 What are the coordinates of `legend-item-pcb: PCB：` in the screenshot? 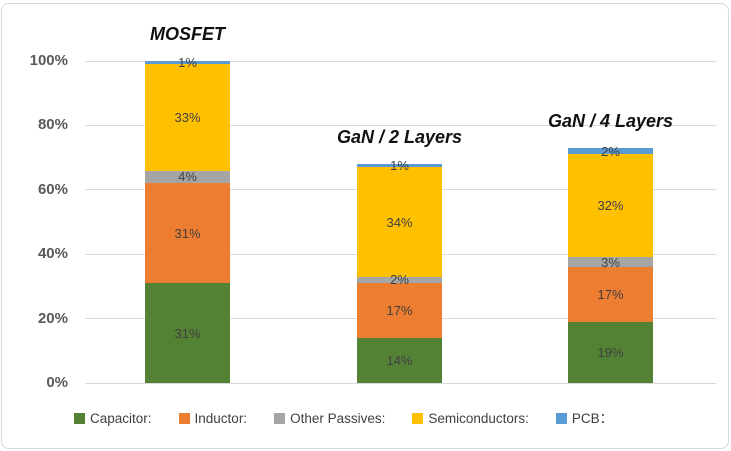 It's located at (584, 418).